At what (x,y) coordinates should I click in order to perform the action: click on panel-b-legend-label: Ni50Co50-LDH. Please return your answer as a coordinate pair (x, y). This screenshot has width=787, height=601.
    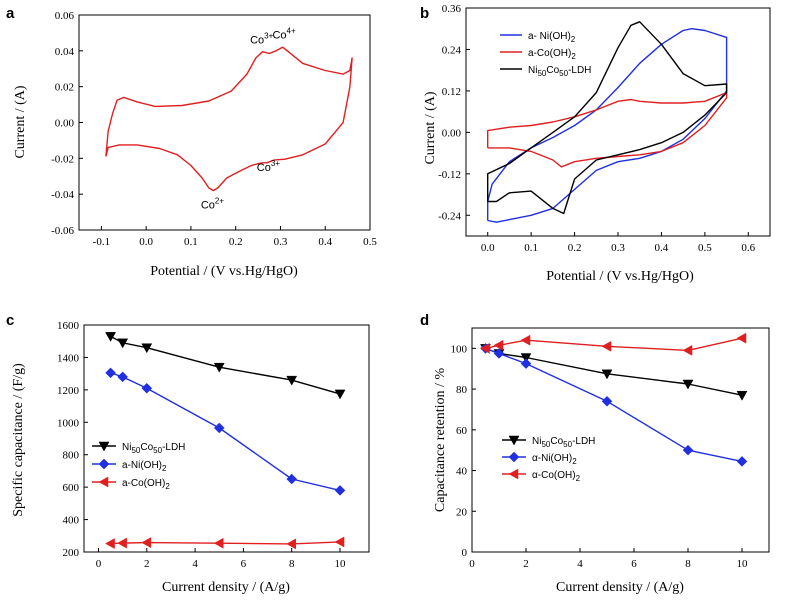
    Looking at the image, I should click on (559, 71).